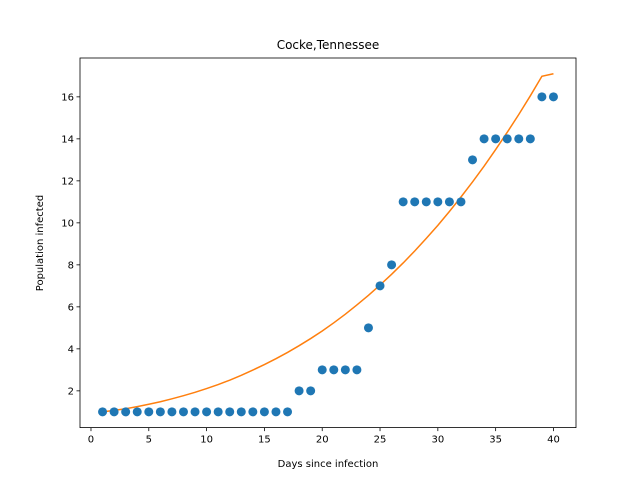  Describe the element at coordinates (70, 244) in the screenshot. I see `y-axis: 2 4 6 8 10 12 14 16` at that location.